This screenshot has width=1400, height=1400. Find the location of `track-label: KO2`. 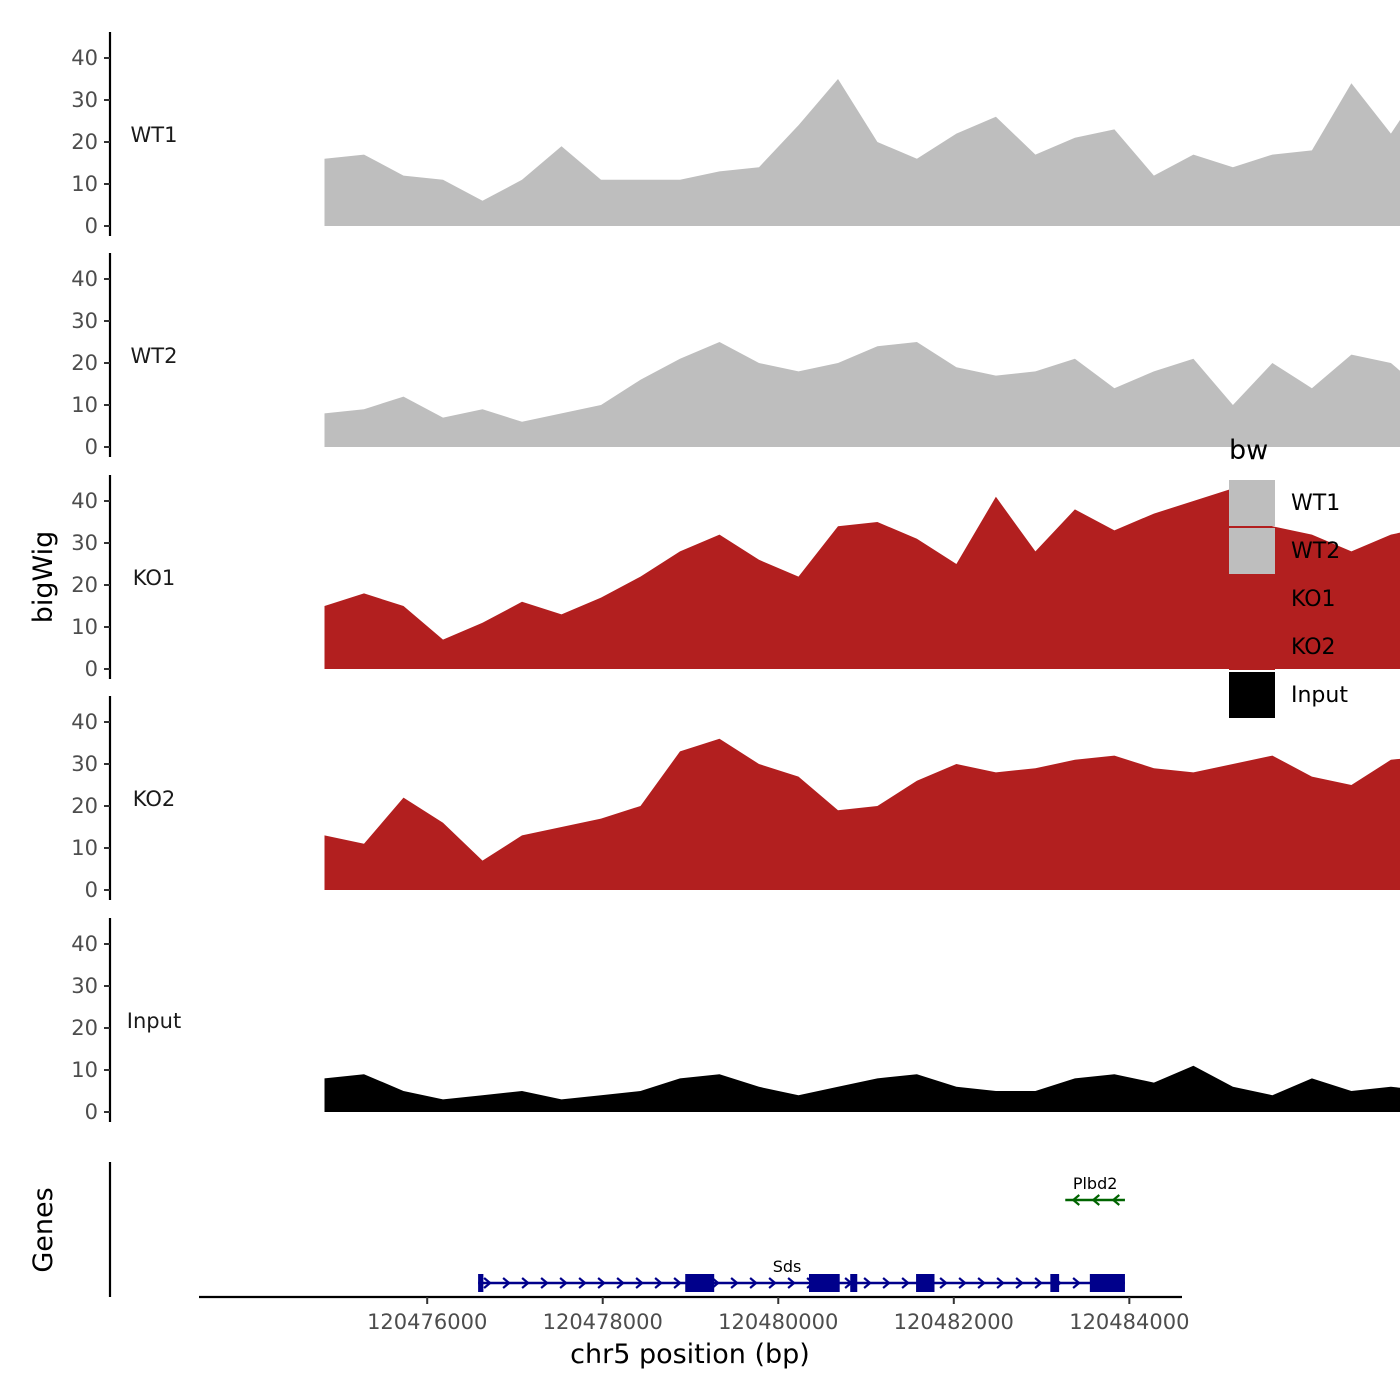

track-label: KO2 is located at coordinates (154, 799).